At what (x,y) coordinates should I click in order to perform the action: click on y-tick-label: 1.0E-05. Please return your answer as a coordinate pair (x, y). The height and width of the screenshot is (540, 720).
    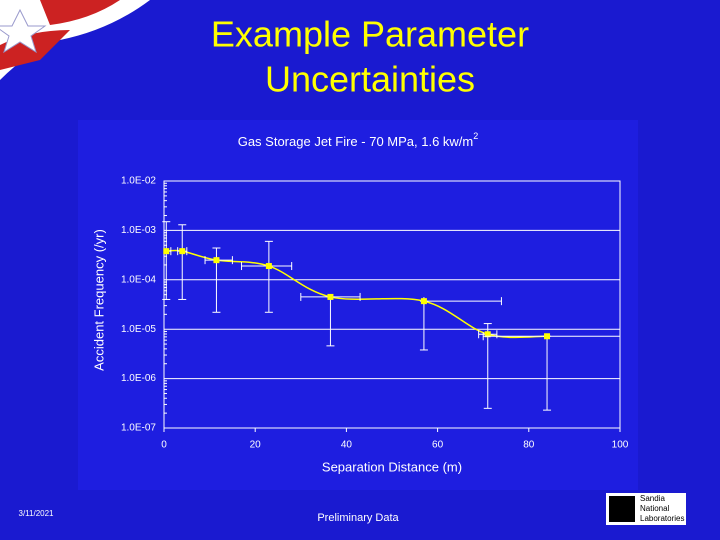
    Looking at the image, I should click on (138, 329).